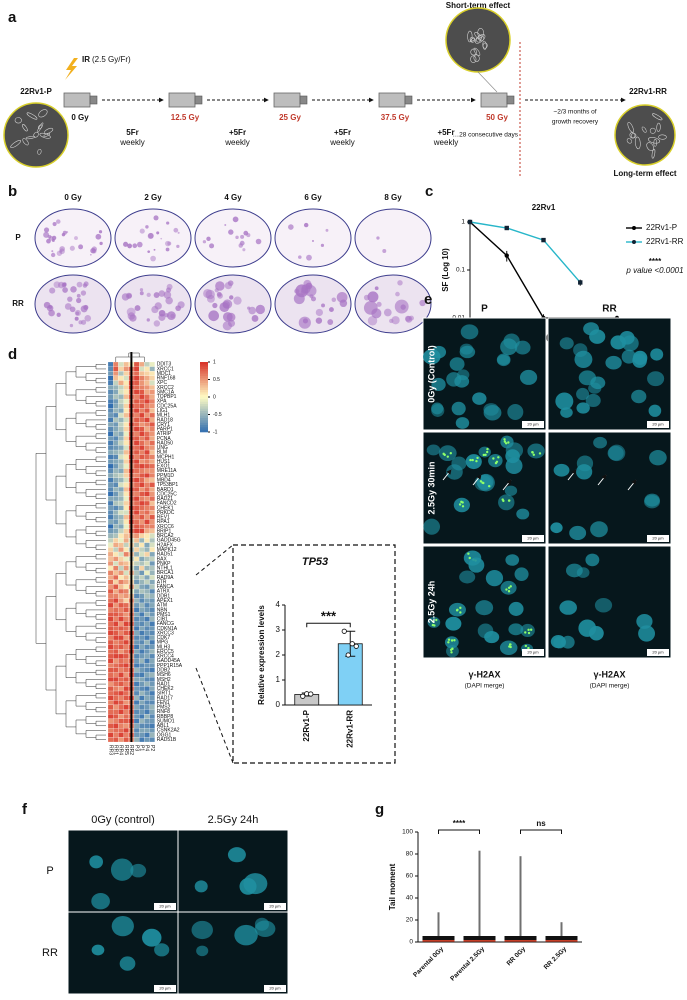  I want to click on label: 22Rv1-RR, so click(648, 91).